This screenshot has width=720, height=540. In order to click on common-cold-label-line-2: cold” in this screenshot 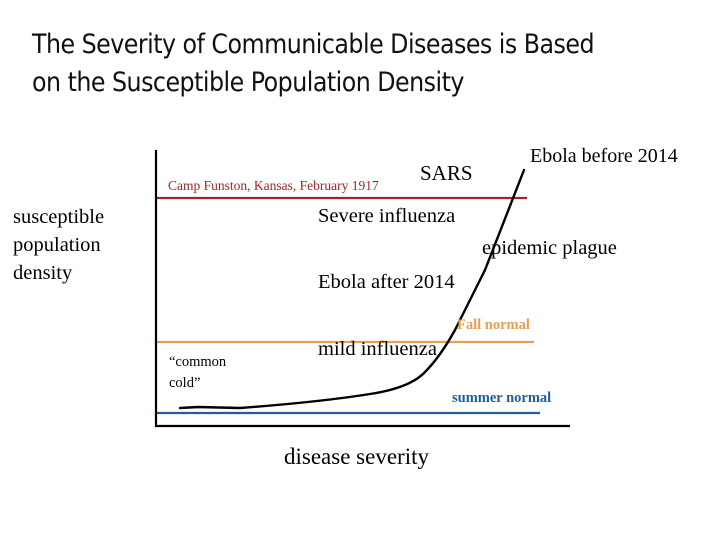, I will do `click(185, 383)`.